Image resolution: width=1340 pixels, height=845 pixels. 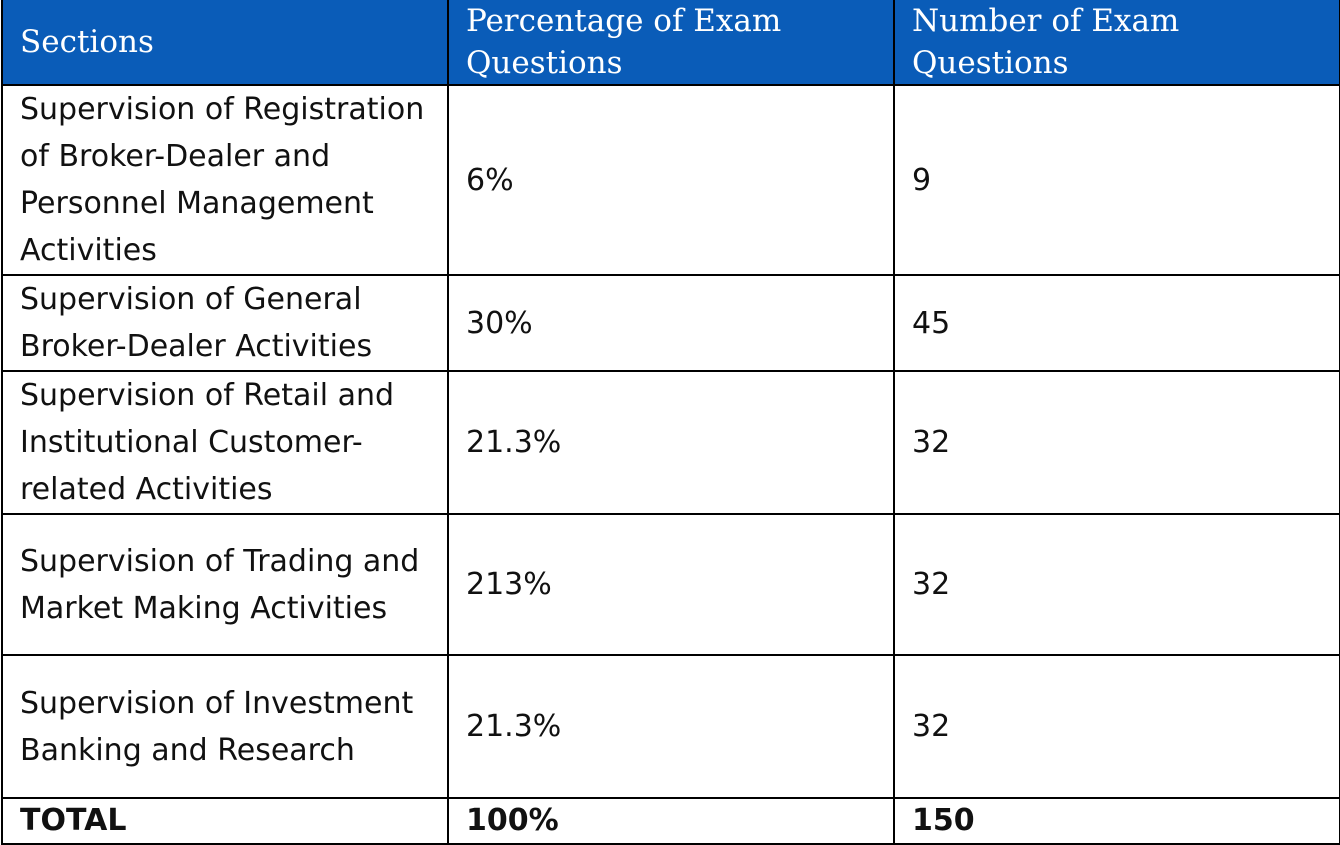 I want to click on header-cell: Sections, so click(x=225, y=43).